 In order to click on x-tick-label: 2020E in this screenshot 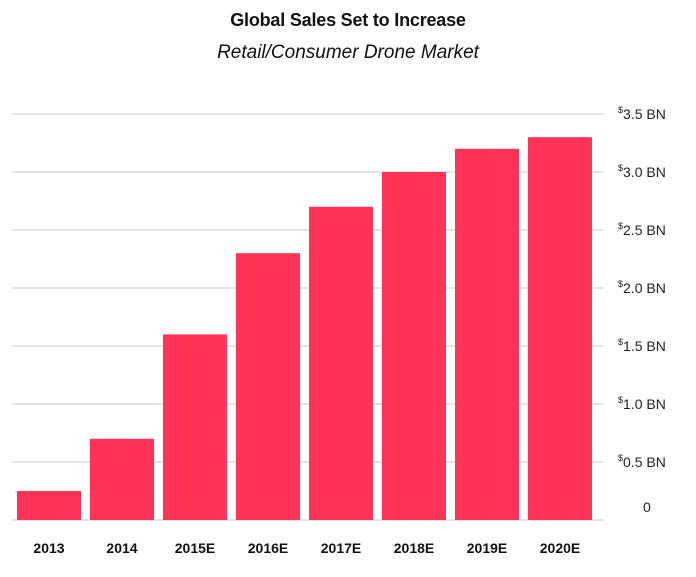, I will do `click(560, 548)`.